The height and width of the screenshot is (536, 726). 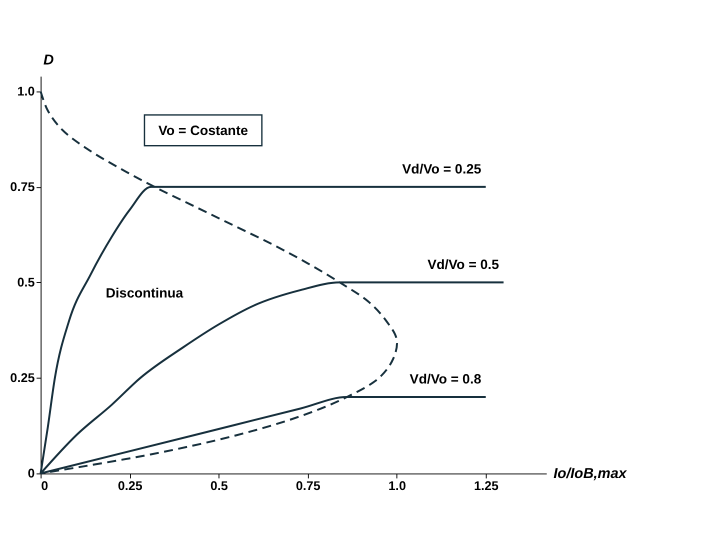 What do you see at coordinates (22, 187) in the screenshot?
I see `y-tick-label: 0.75` at bounding box center [22, 187].